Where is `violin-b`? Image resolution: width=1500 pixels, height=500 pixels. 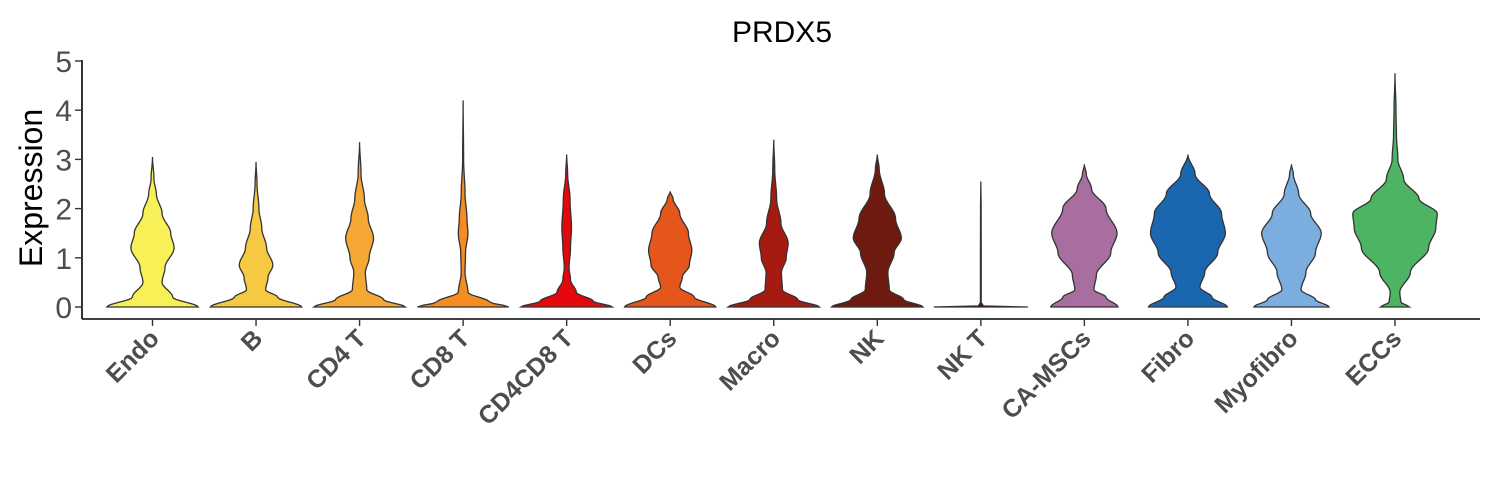 violin-b is located at coordinates (256, 234).